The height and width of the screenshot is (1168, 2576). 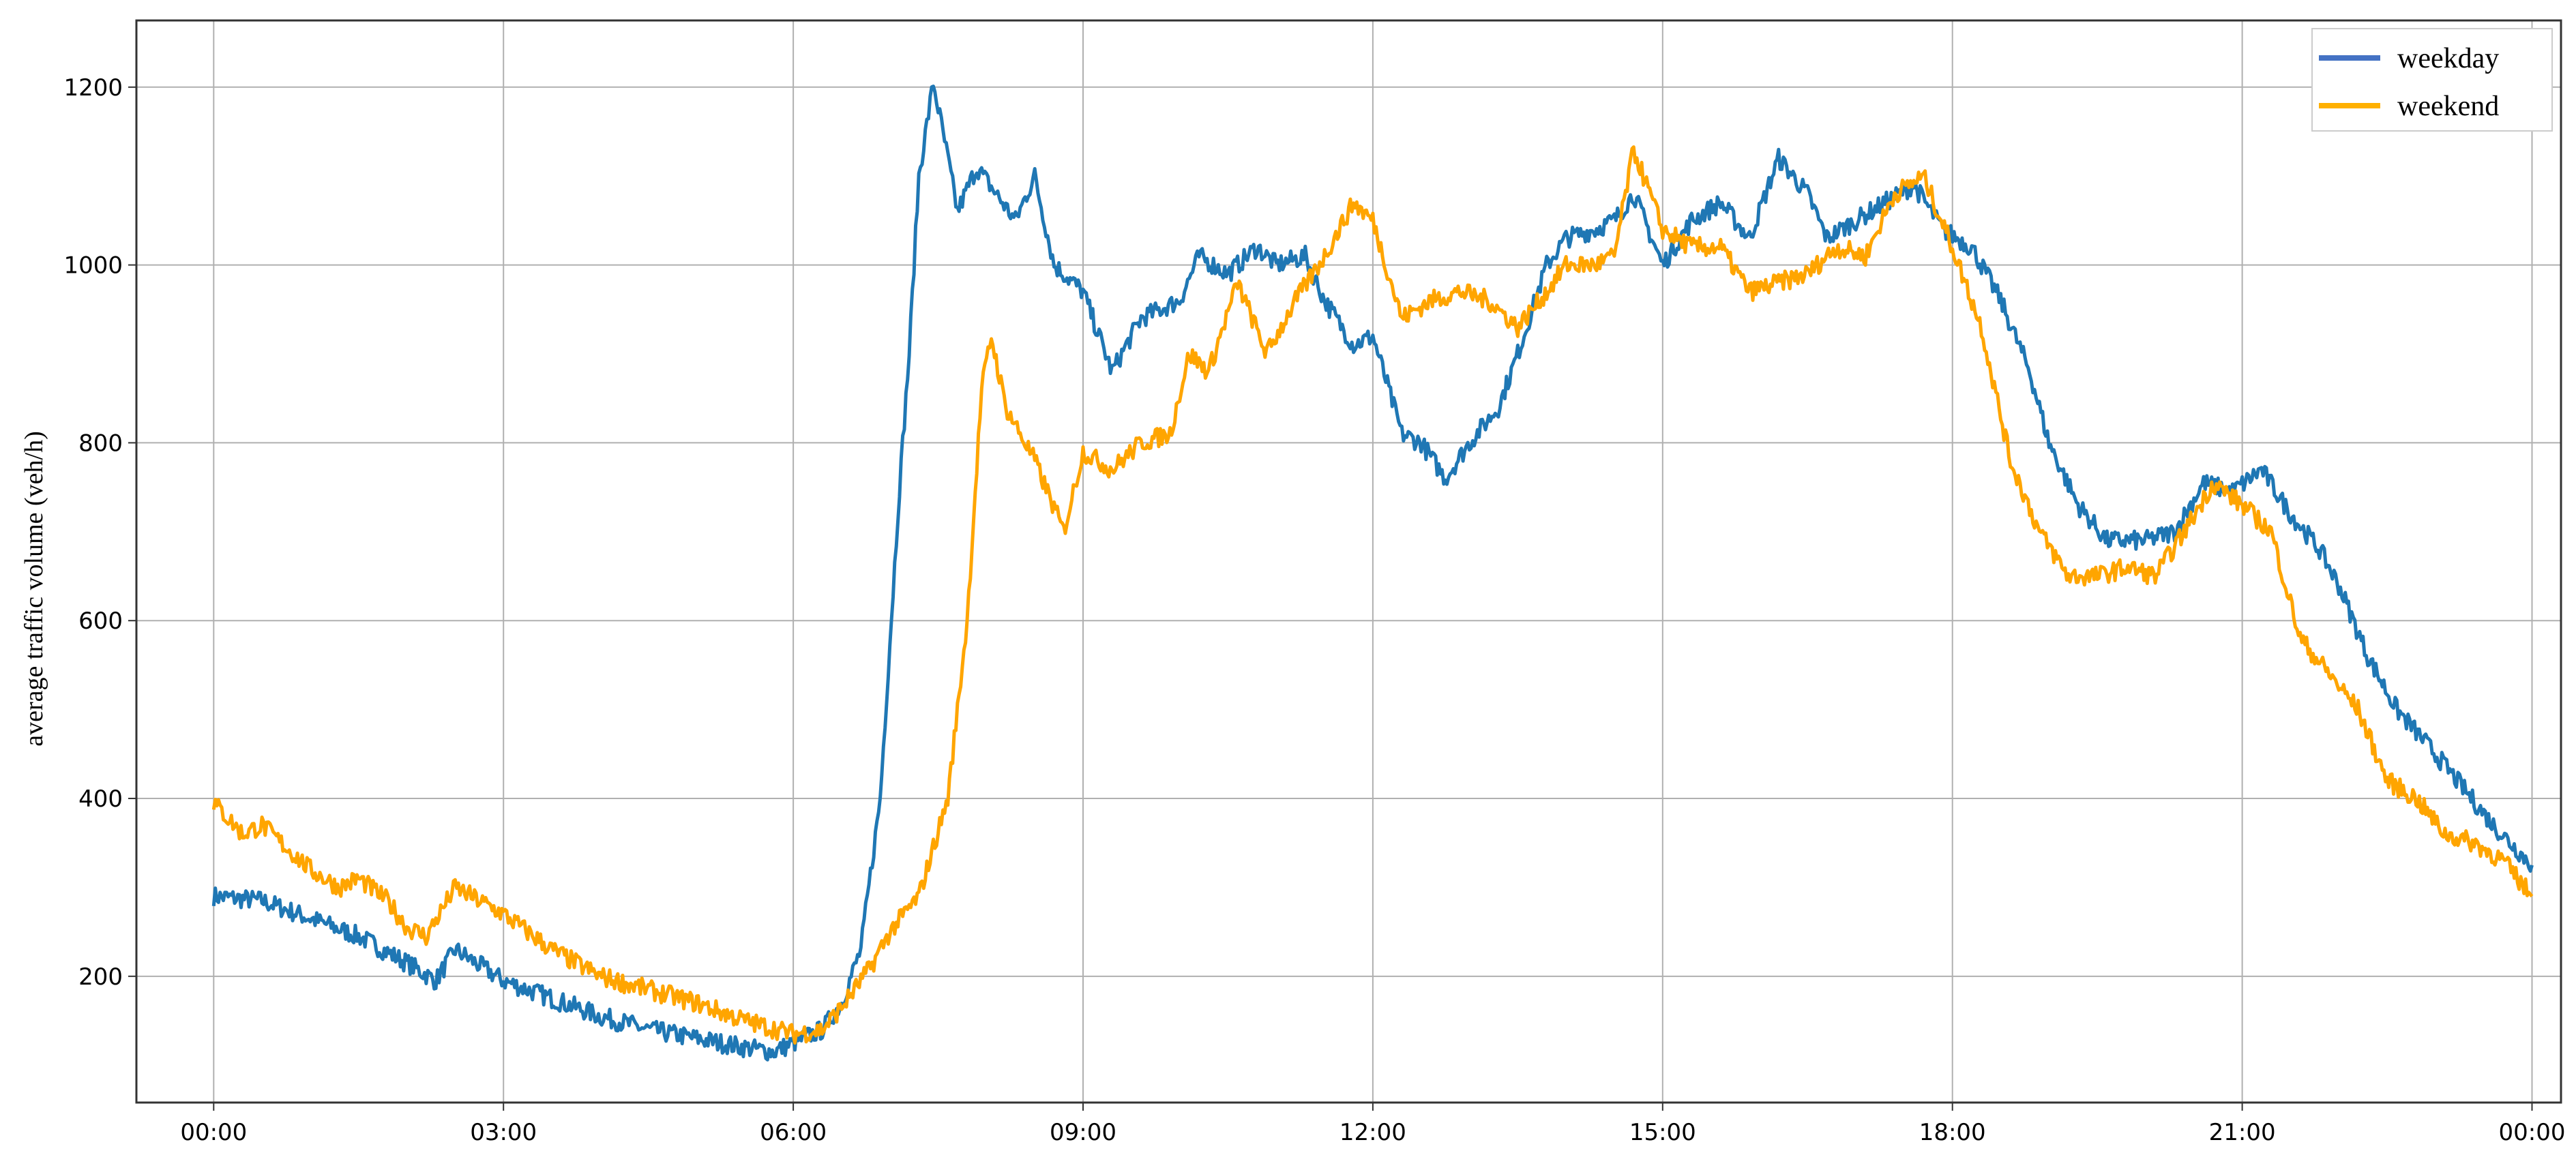 What do you see at coordinates (34, 588) in the screenshot?
I see `y-axis-label: average traffic volume (veh/h)` at bounding box center [34, 588].